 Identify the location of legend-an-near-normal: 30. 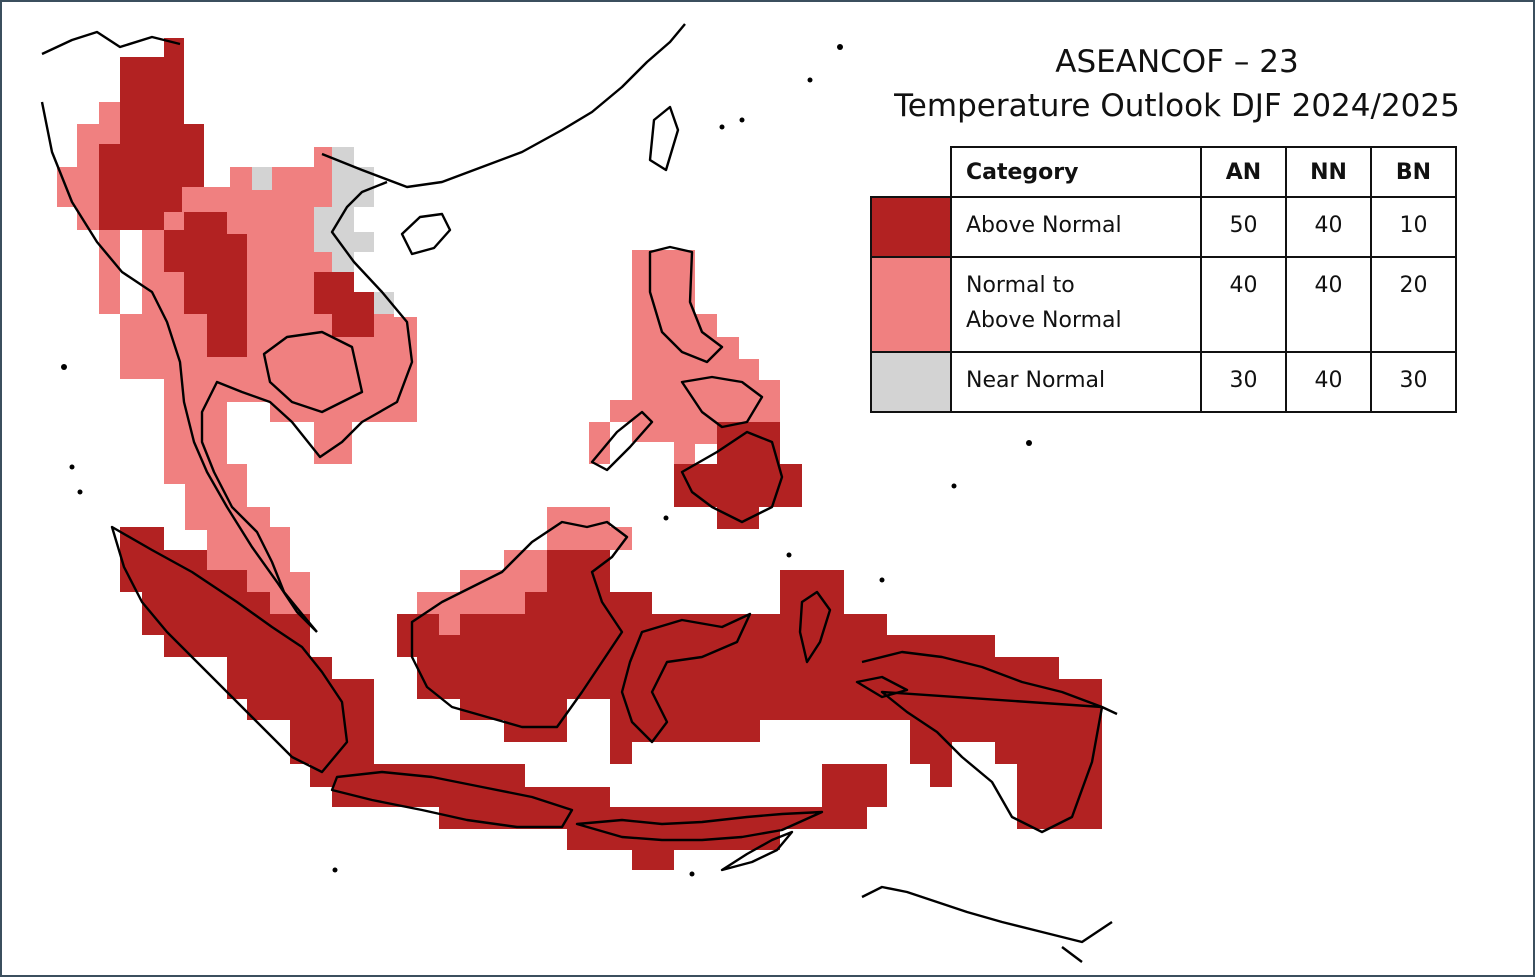
(1243, 382).